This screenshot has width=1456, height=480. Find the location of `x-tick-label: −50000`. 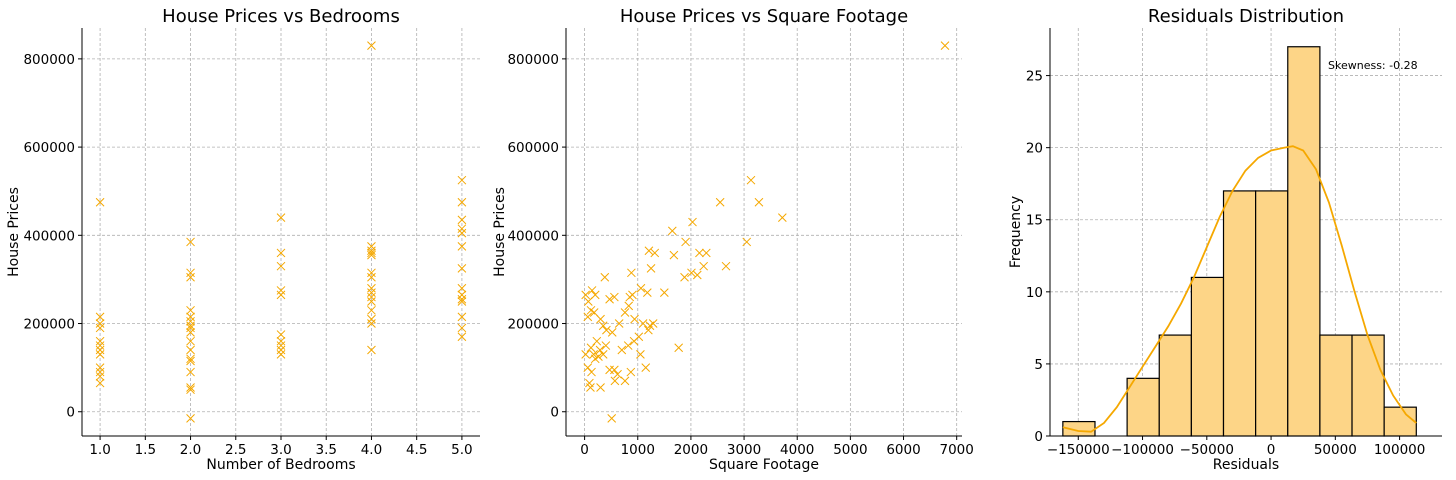

x-tick-label: −50000 is located at coordinates (1207, 450).